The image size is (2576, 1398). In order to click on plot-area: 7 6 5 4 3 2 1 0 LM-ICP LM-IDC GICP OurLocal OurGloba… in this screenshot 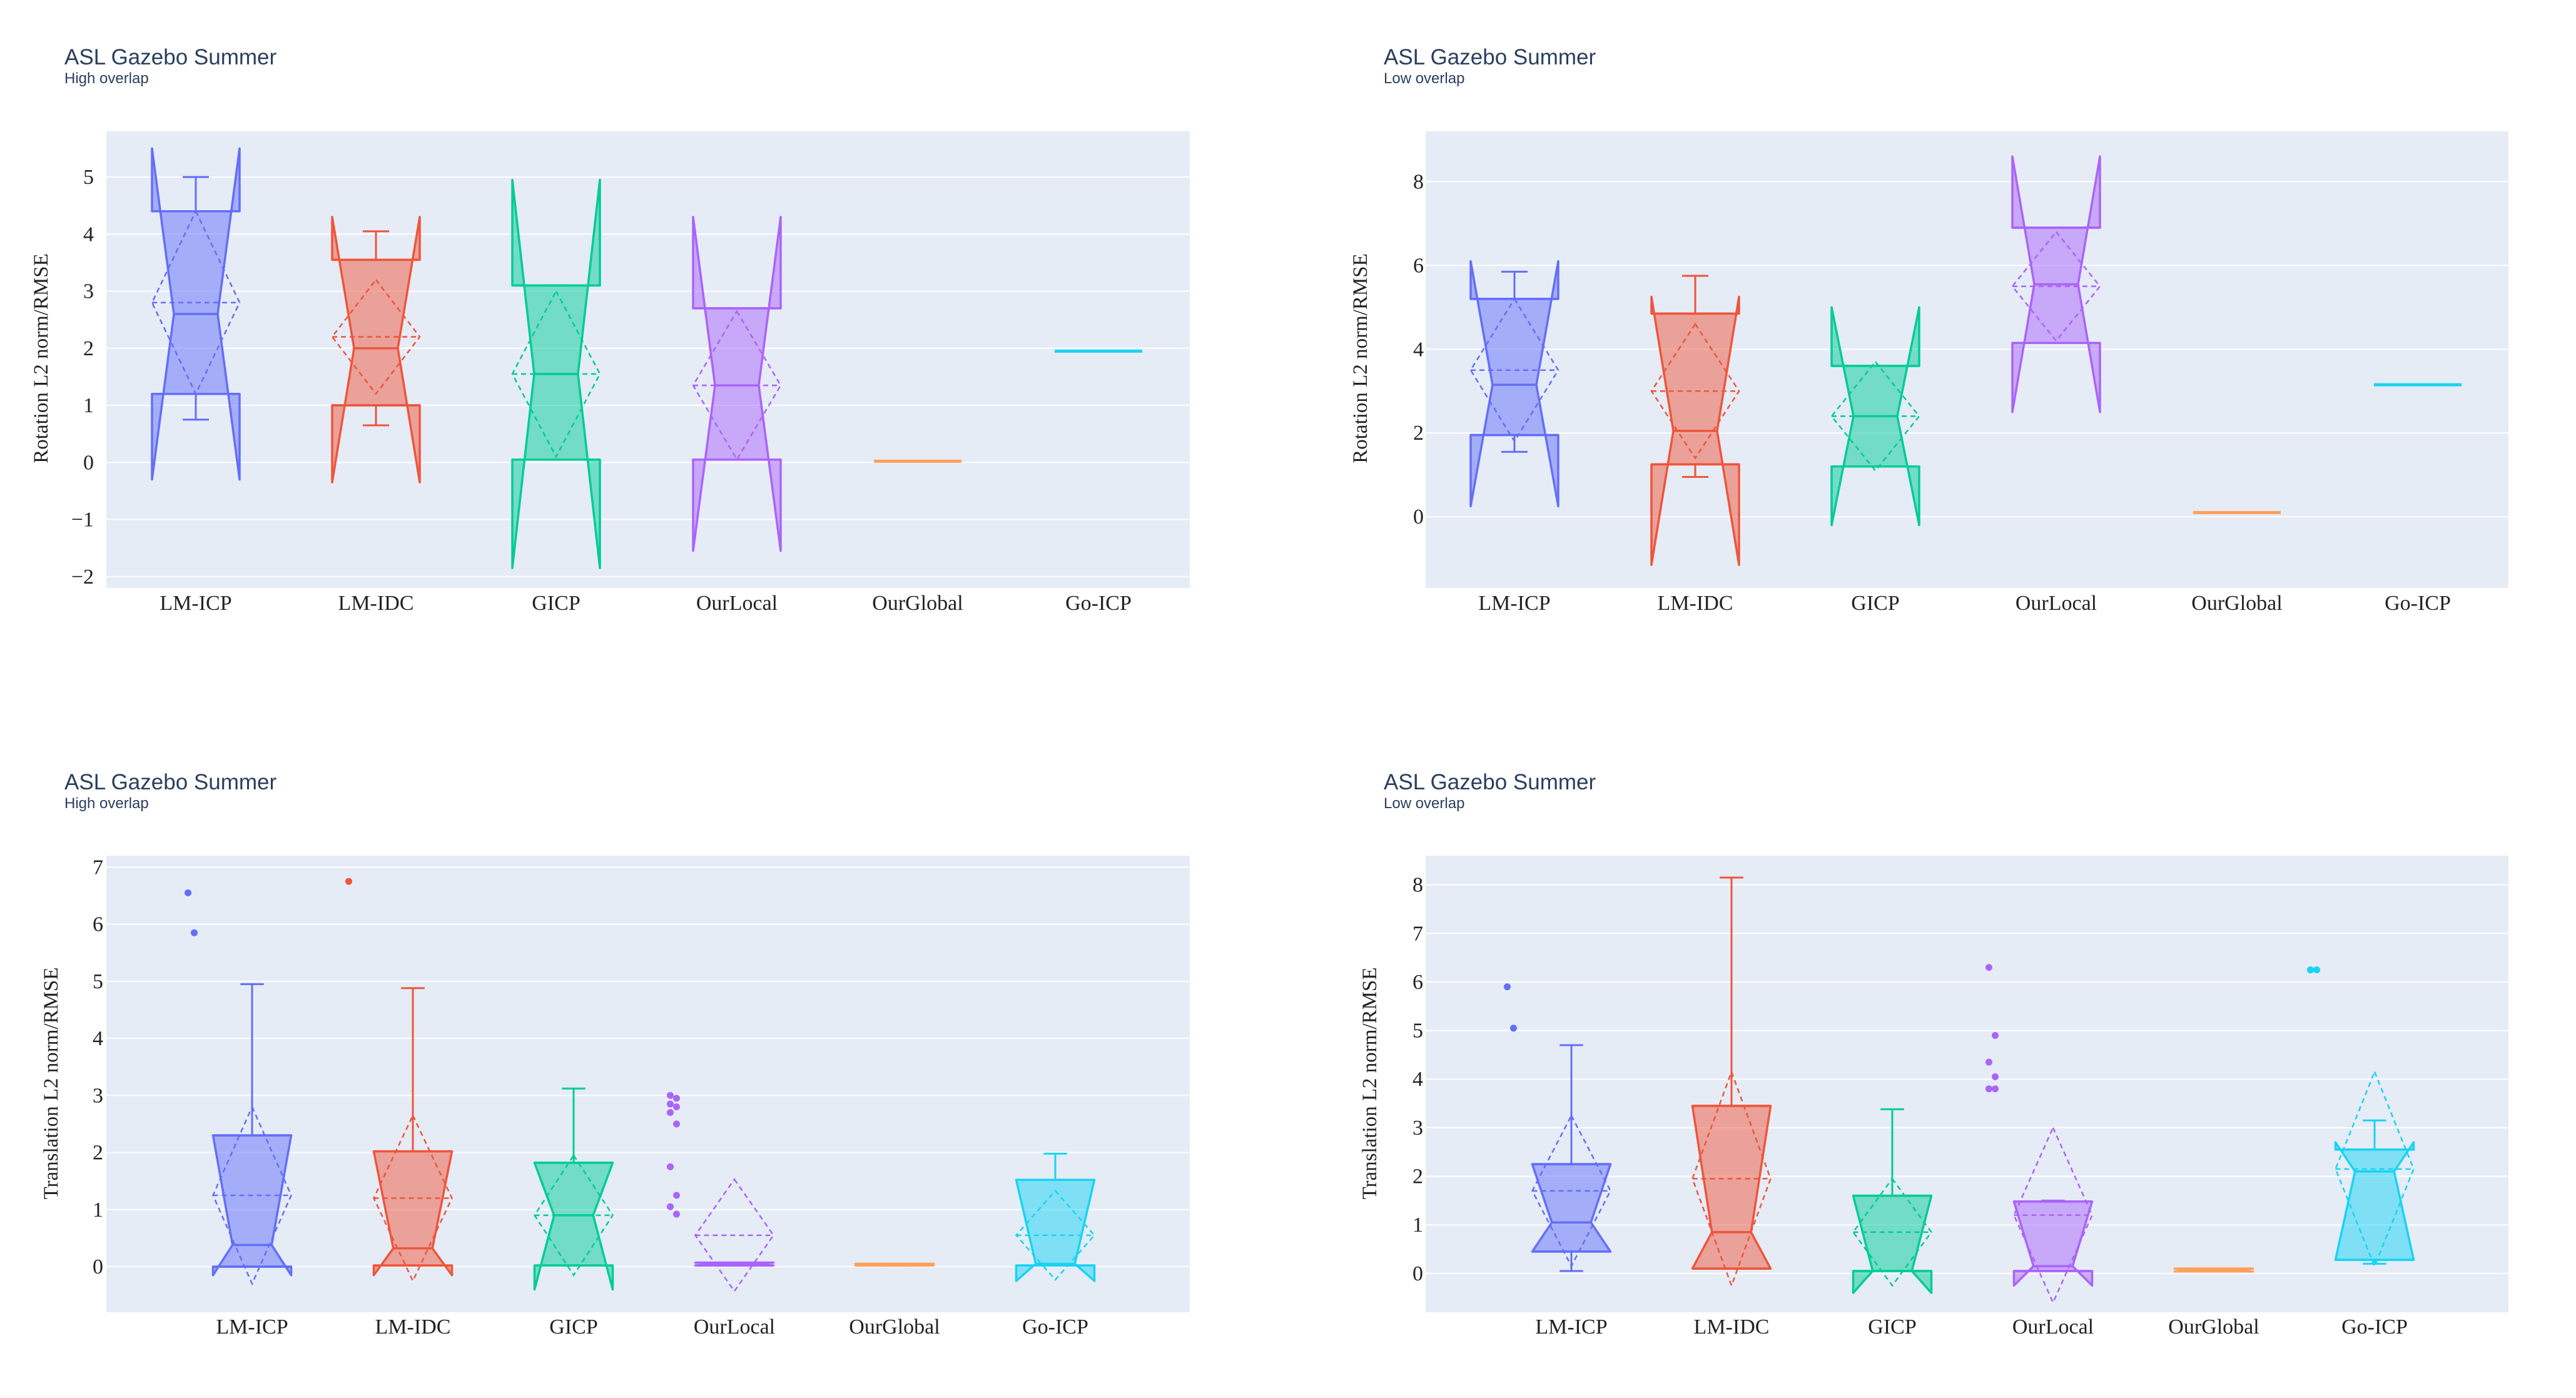, I will do `click(641, 1097)`.